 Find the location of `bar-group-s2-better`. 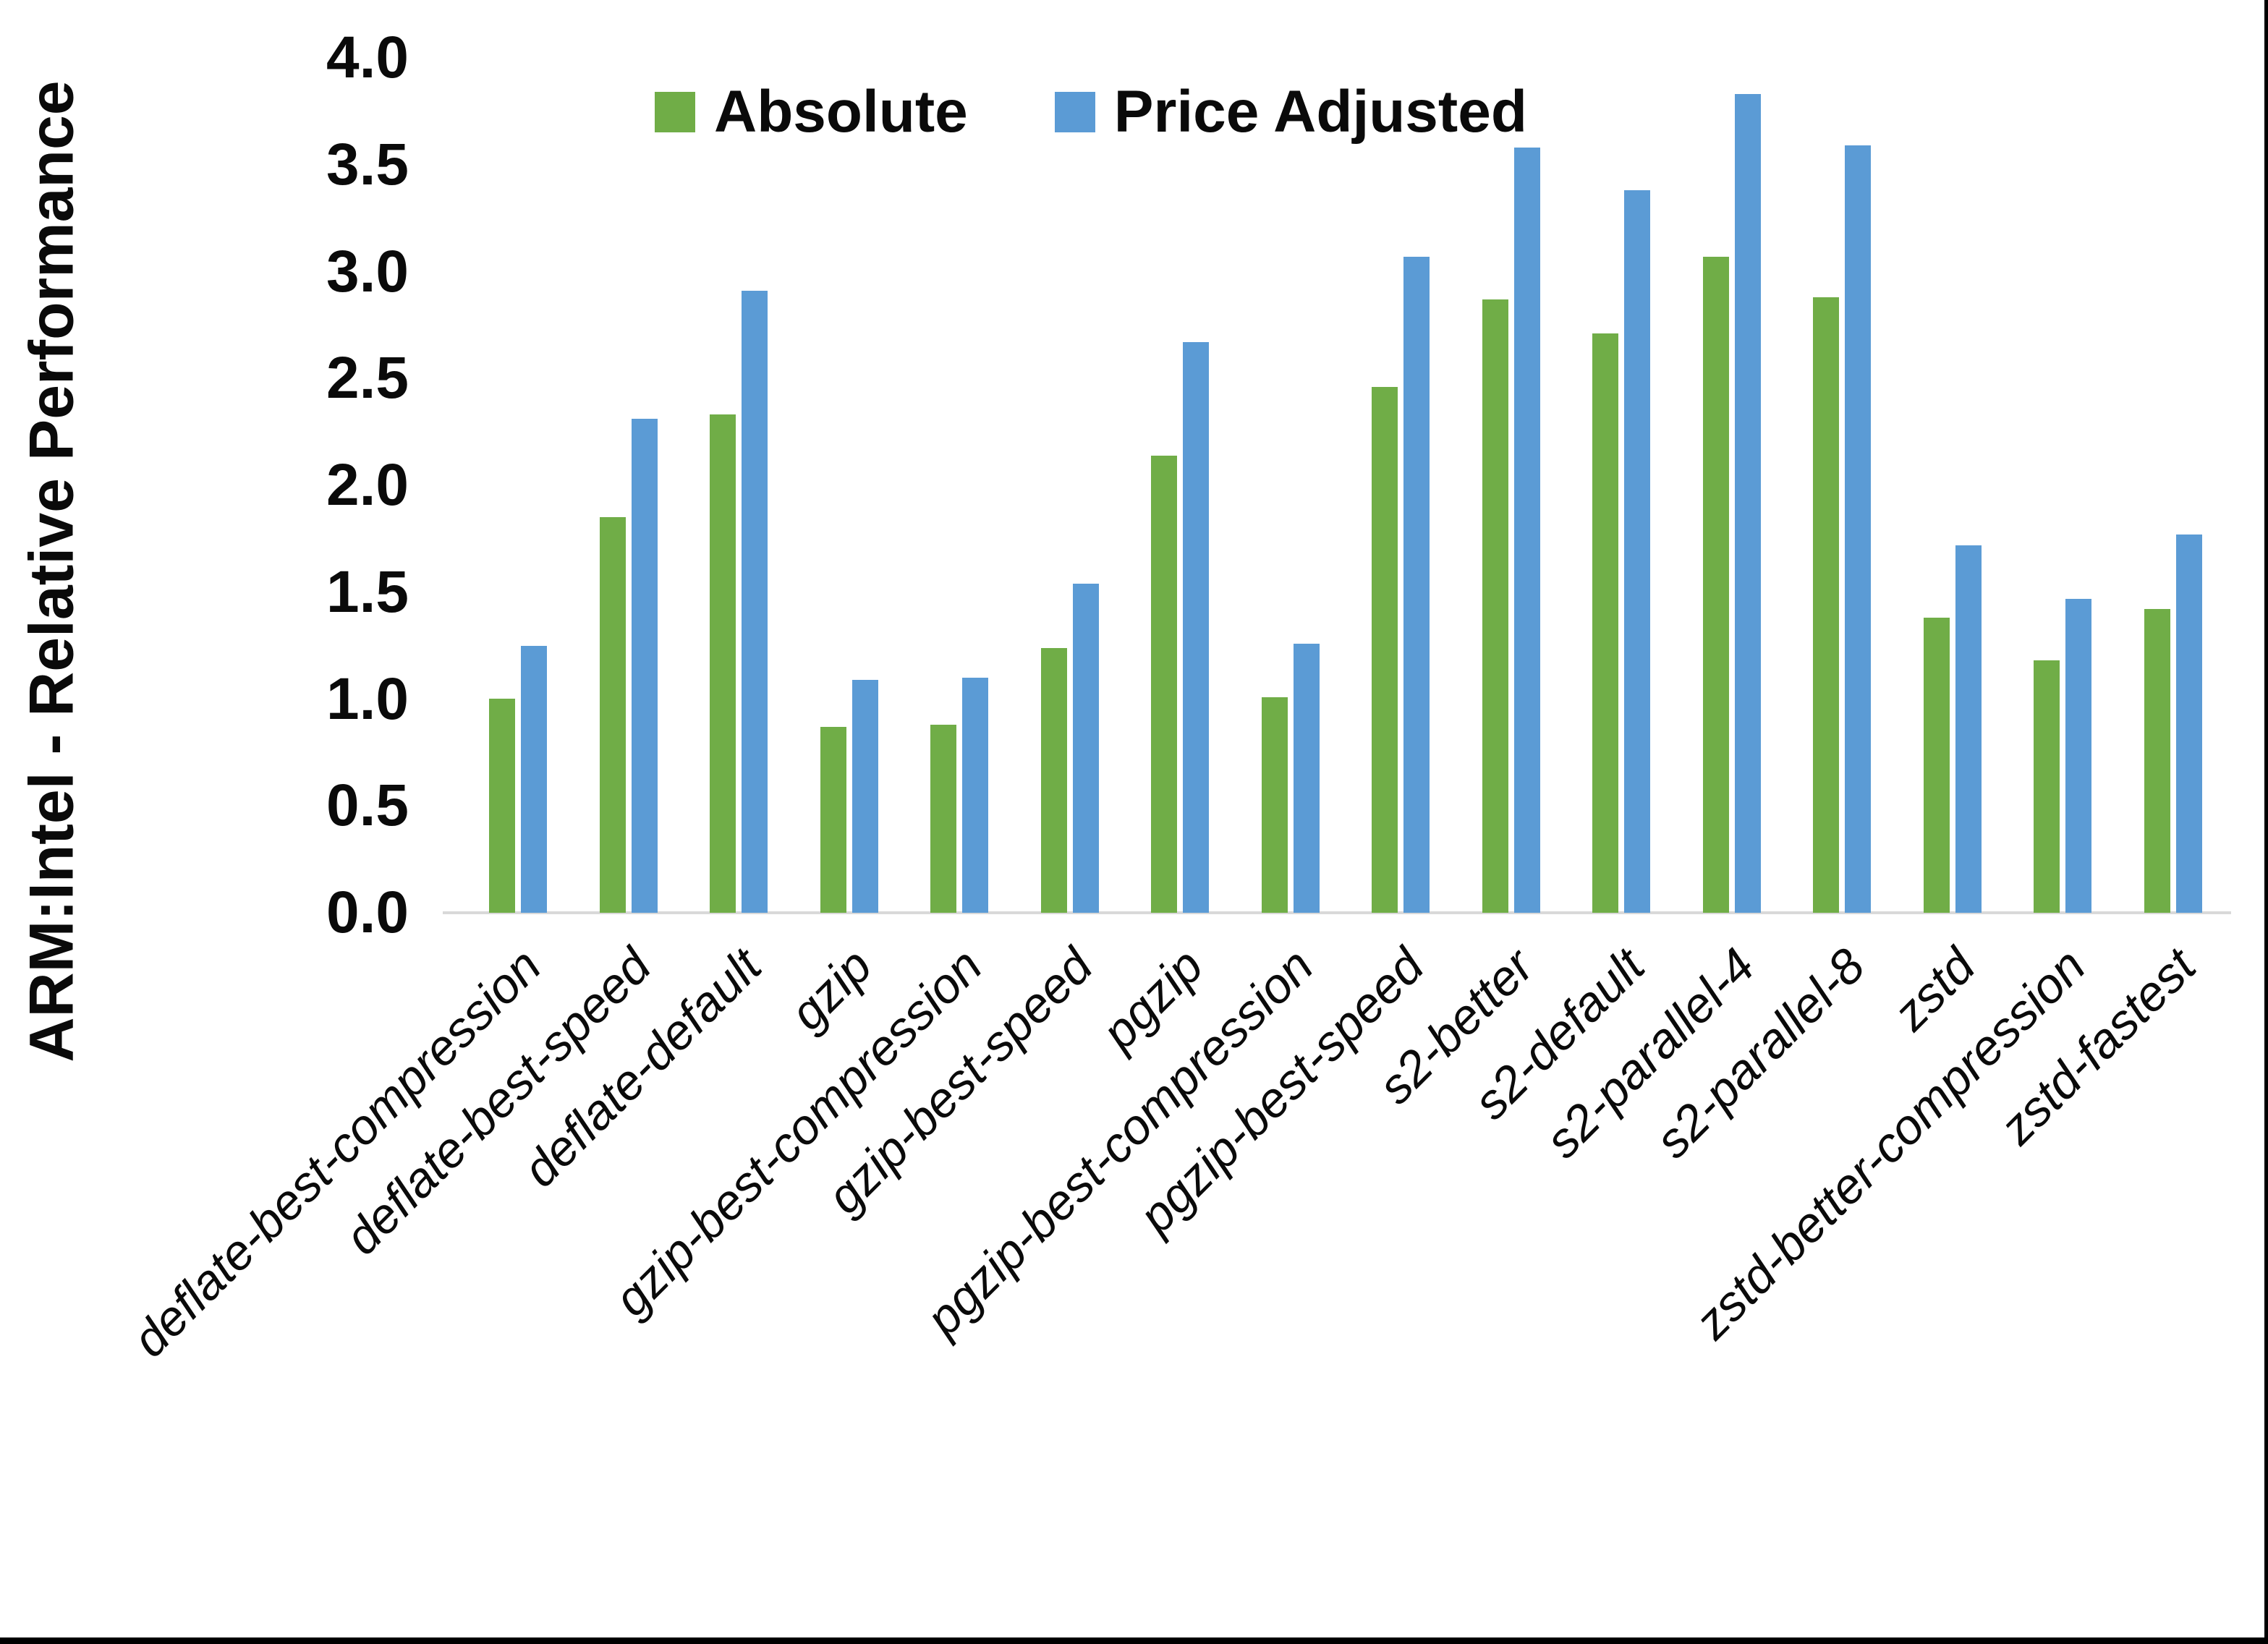

bar-group-s2-better is located at coordinates (1511, 485).